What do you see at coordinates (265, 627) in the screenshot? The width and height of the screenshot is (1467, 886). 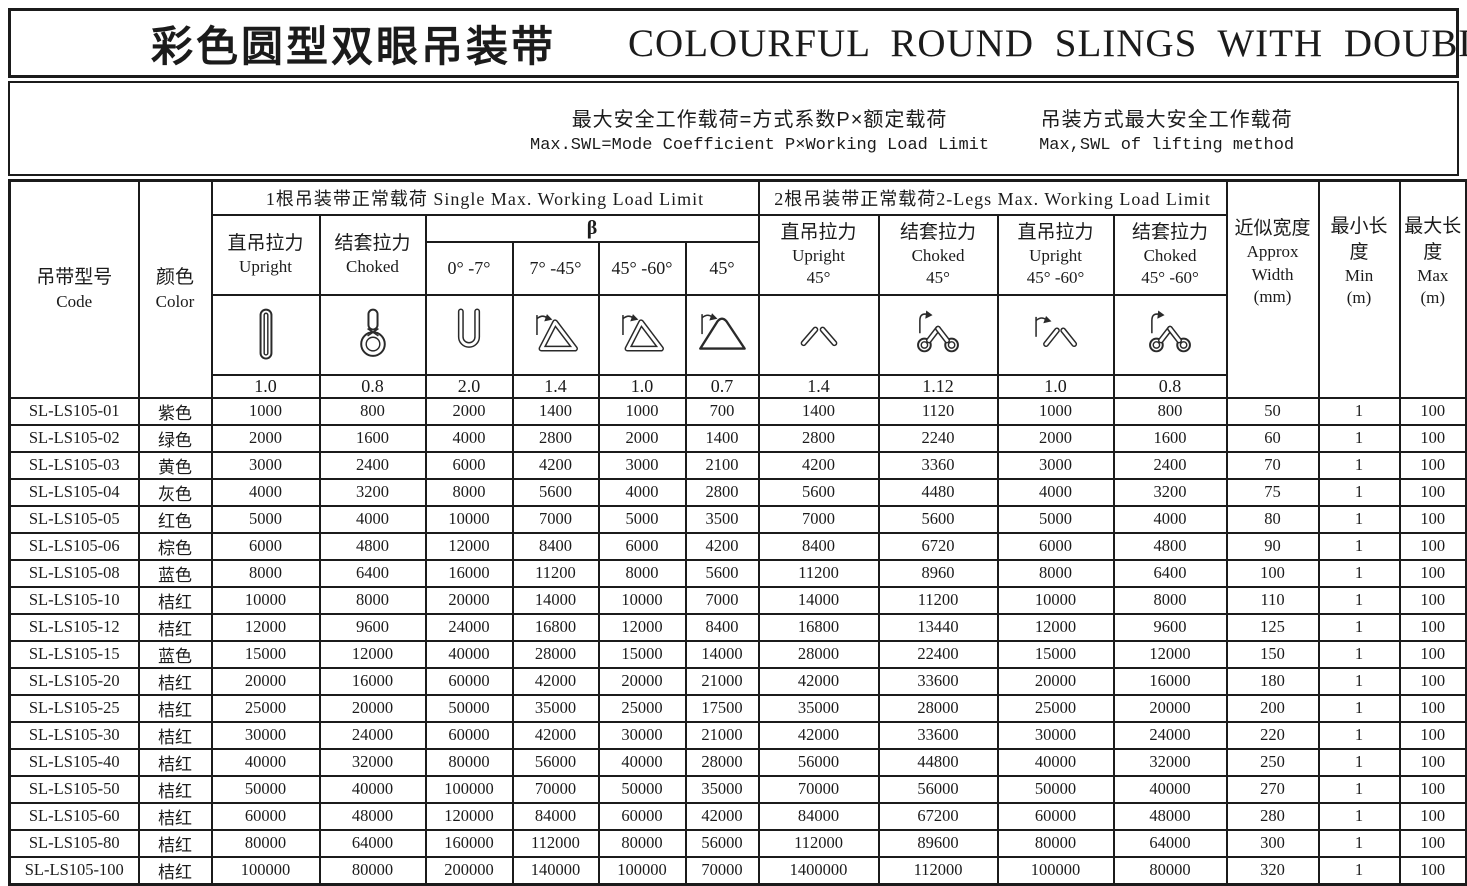 I see `cell-upright: 12000` at bounding box center [265, 627].